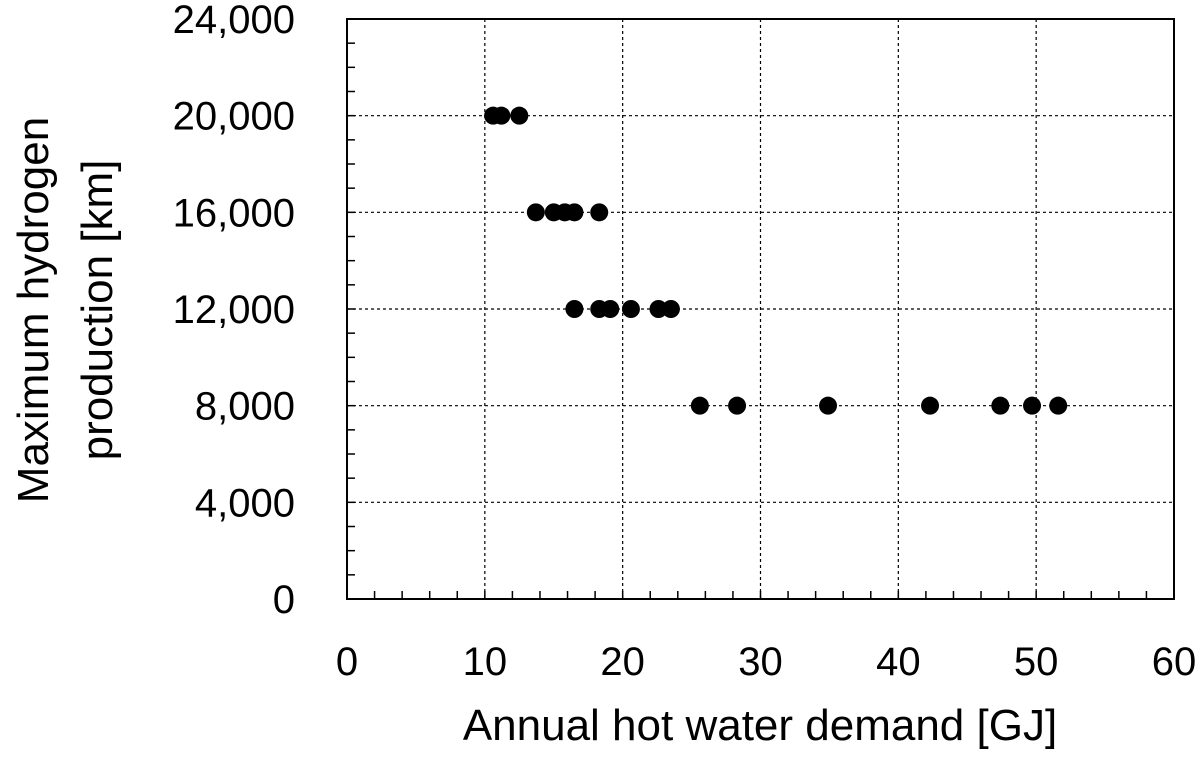 The height and width of the screenshot is (764, 1200). Describe the element at coordinates (622, 662) in the screenshot. I see `x-tick-label: 20` at that location.